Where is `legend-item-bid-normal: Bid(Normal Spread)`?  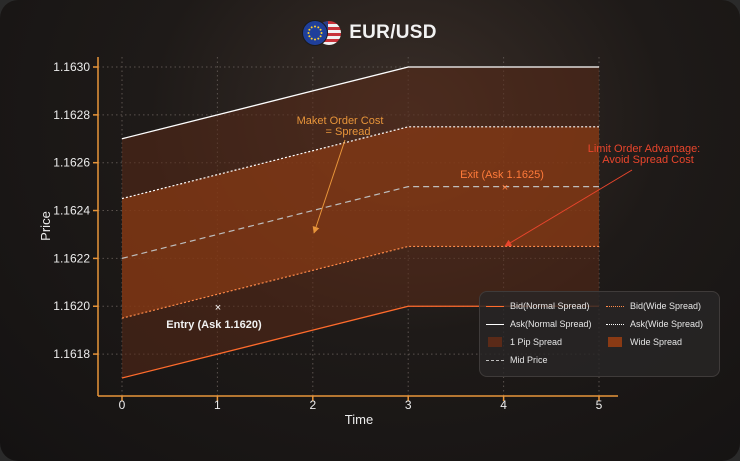 legend-item-bid-normal: Bid(Normal Spread) is located at coordinates (538, 306).